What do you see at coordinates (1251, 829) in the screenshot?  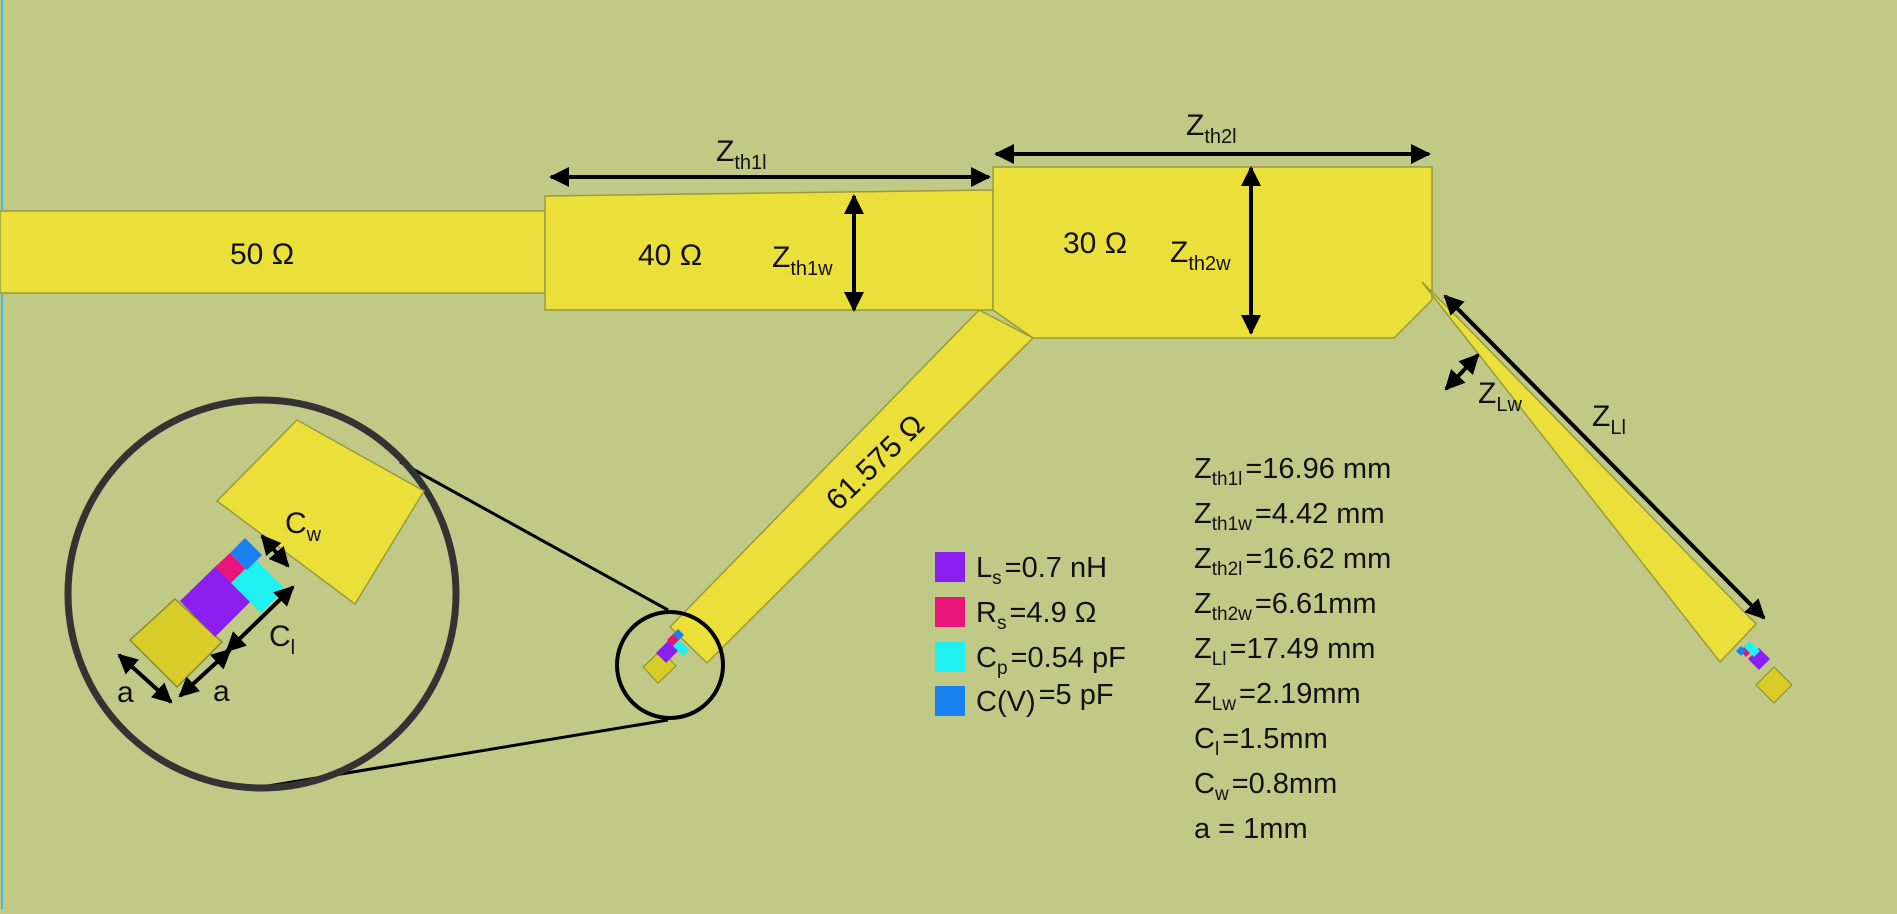 I see `dim-a: a = 1mm` at bounding box center [1251, 829].